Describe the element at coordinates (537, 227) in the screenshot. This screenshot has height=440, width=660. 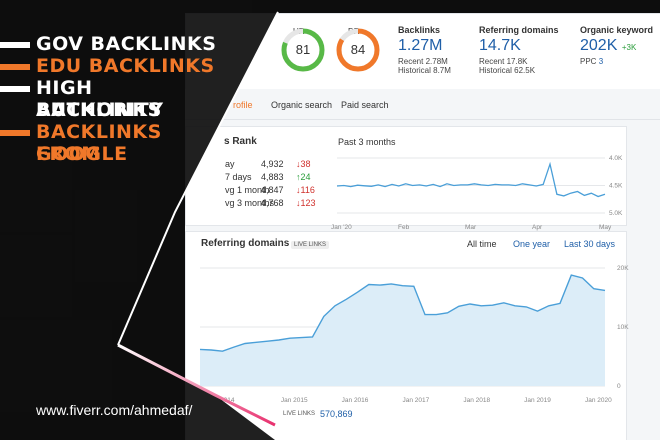
I see `x-tick-label: Apr` at that location.